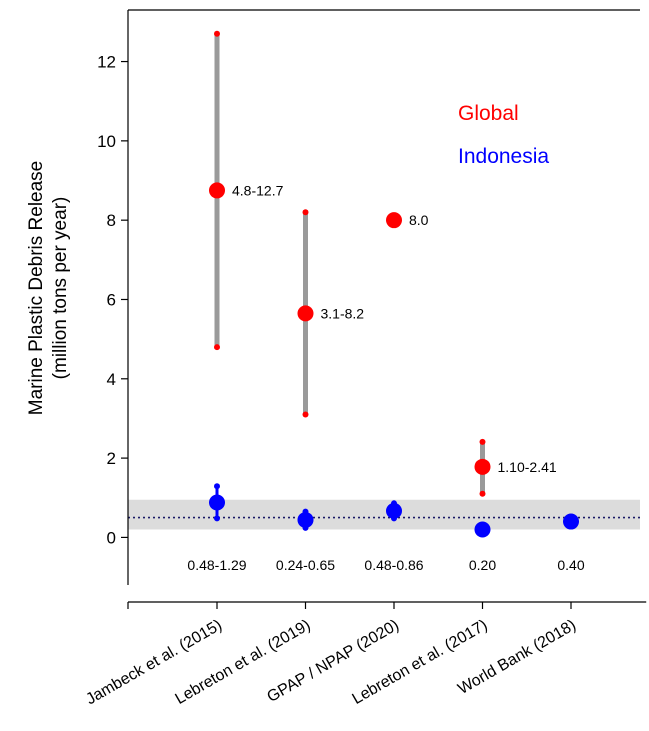 This screenshot has height=731, width=649. Describe the element at coordinates (216, 565) in the screenshot. I see `data-label: 0.48-1.29` at that location.